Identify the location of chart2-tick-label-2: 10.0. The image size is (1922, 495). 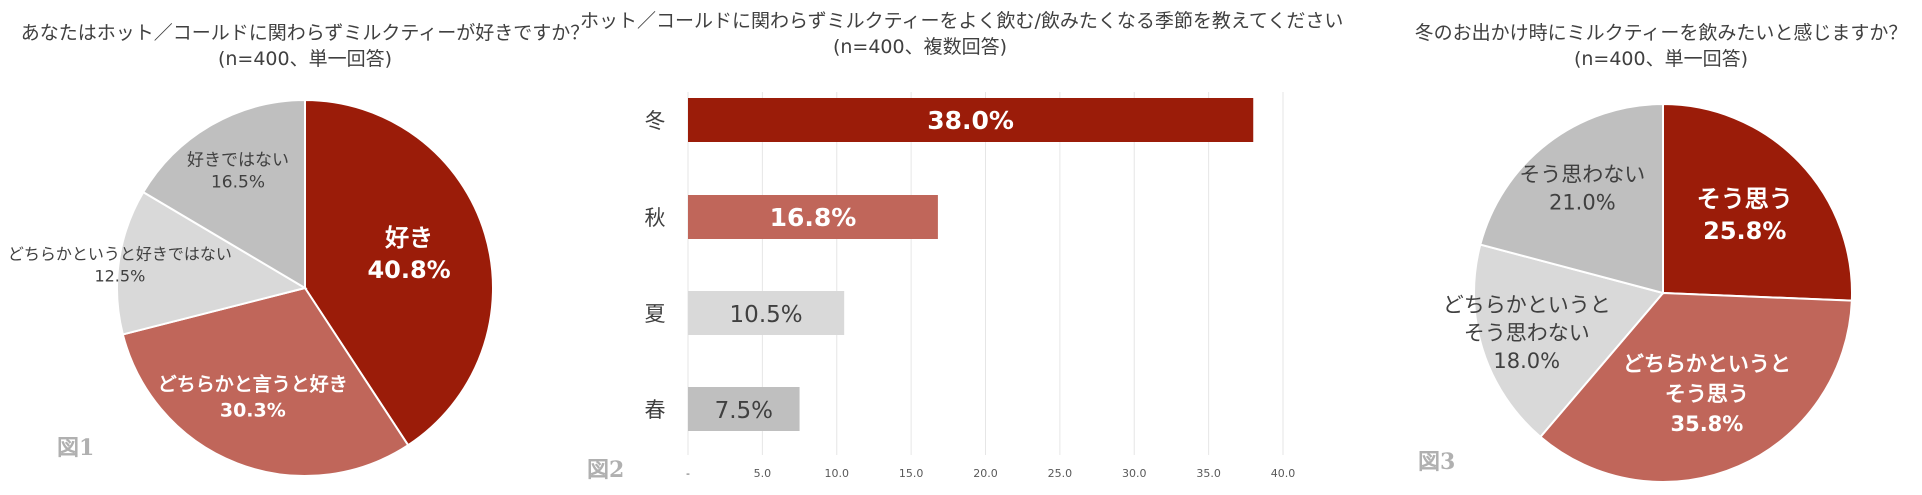
(837, 473).